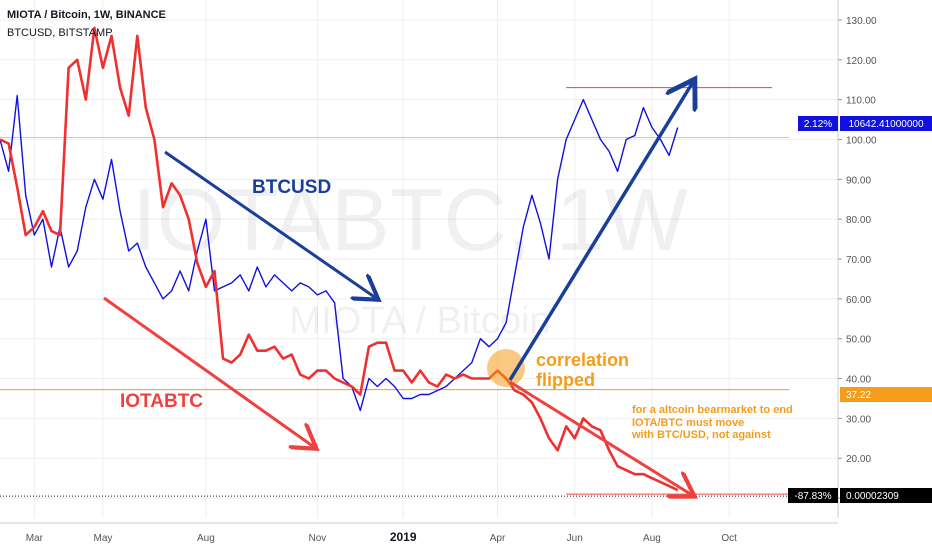  Describe the element at coordinates (317, 538) in the screenshot. I see `x-tick-label-3: Nov` at that location.